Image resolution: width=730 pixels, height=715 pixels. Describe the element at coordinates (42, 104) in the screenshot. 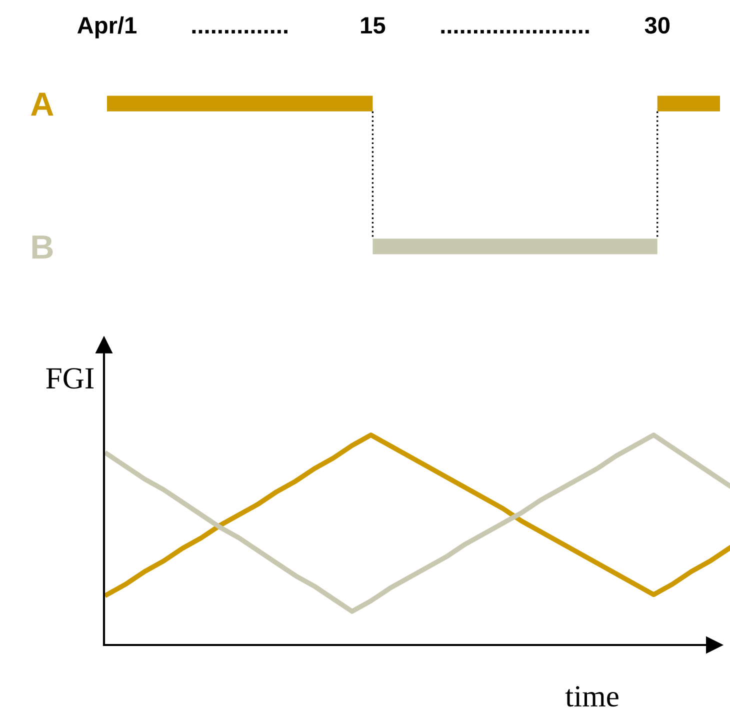

I see `y-tick-label: A` at that location.